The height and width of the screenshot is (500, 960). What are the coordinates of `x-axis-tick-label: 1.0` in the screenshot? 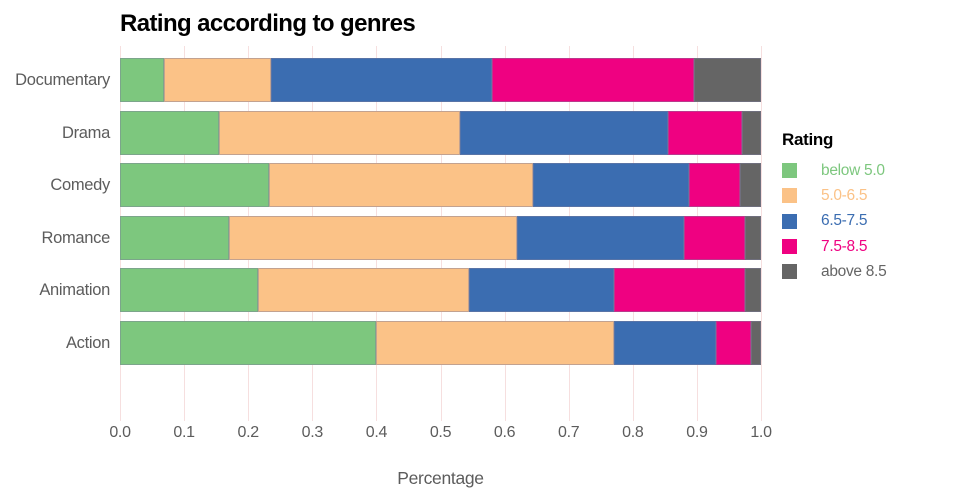 It's located at (761, 432).